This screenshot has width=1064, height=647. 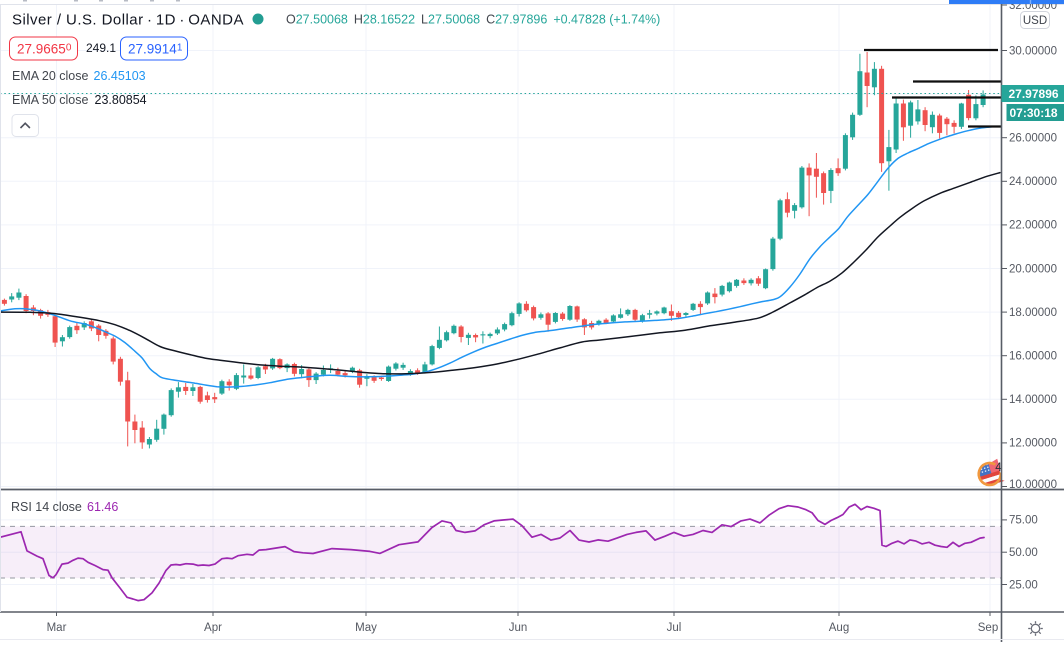 What do you see at coordinates (1035, 21) in the screenshot?
I see `svg-text: USD` at bounding box center [1035, 21].